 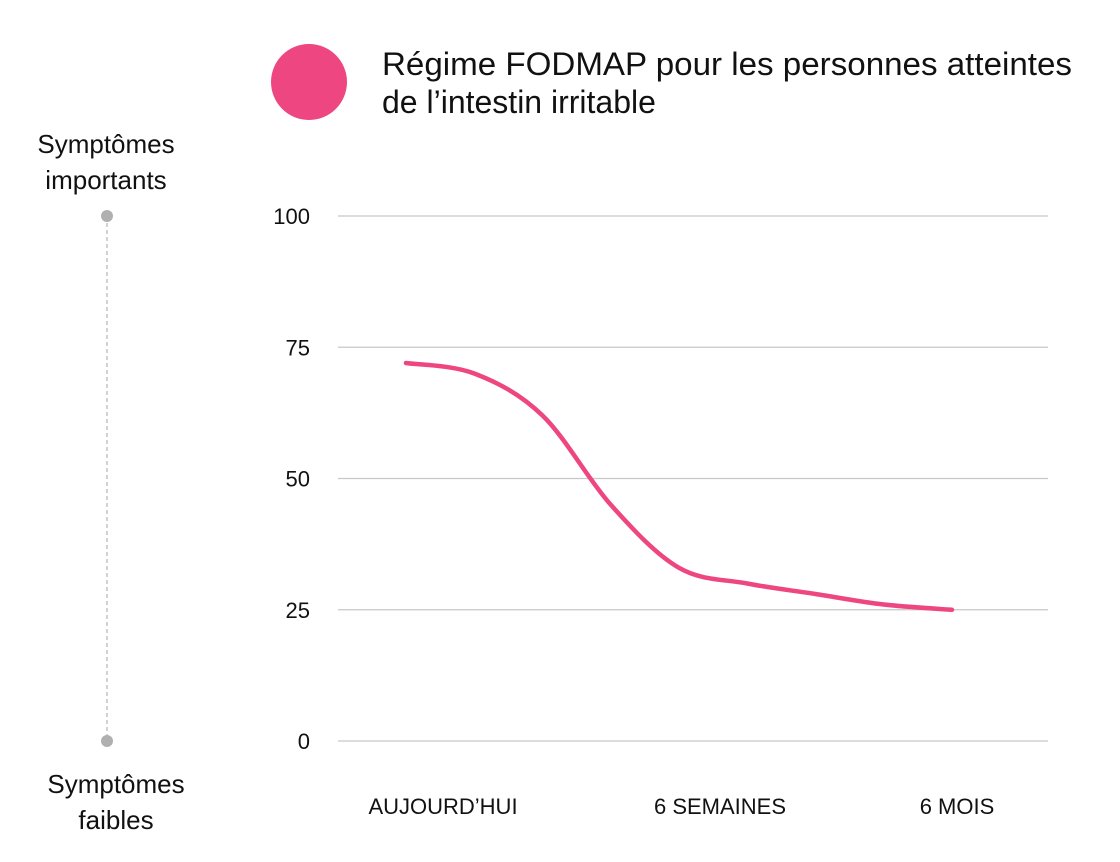 I want to click on y-axis-ticks: 100 75 50 25 0, so click(x=291, y=479).